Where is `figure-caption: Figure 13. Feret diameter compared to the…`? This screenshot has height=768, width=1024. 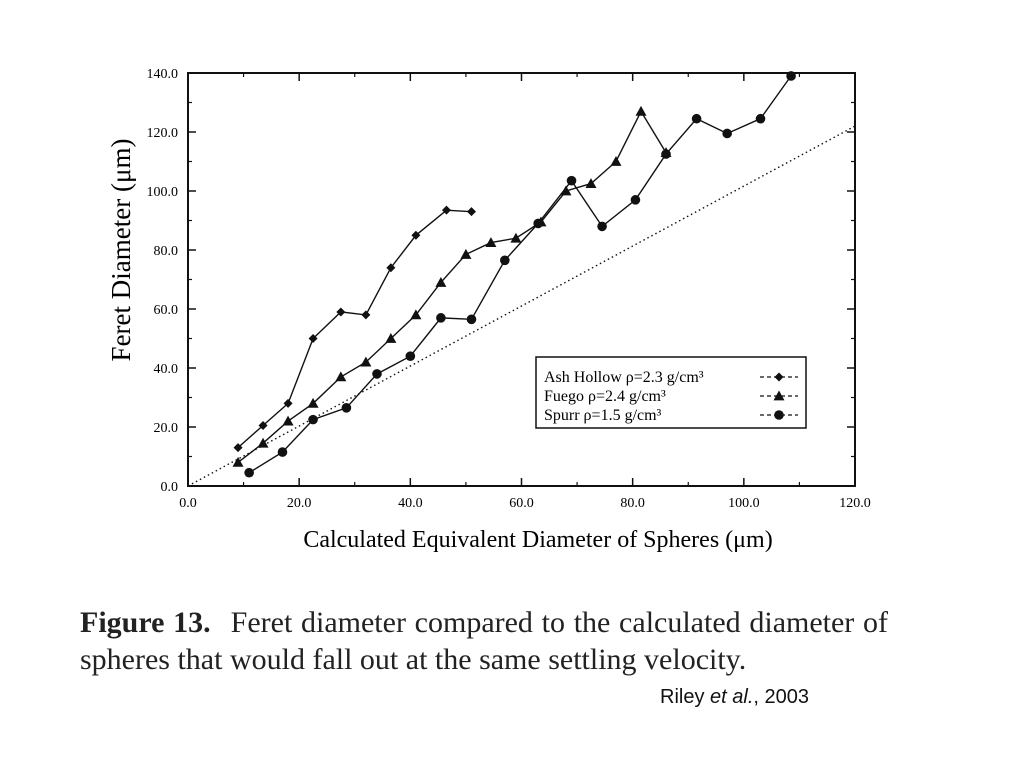 figure-caption: Figure 13. Feret diameter compared to the… is located at coordinates (484, 641).